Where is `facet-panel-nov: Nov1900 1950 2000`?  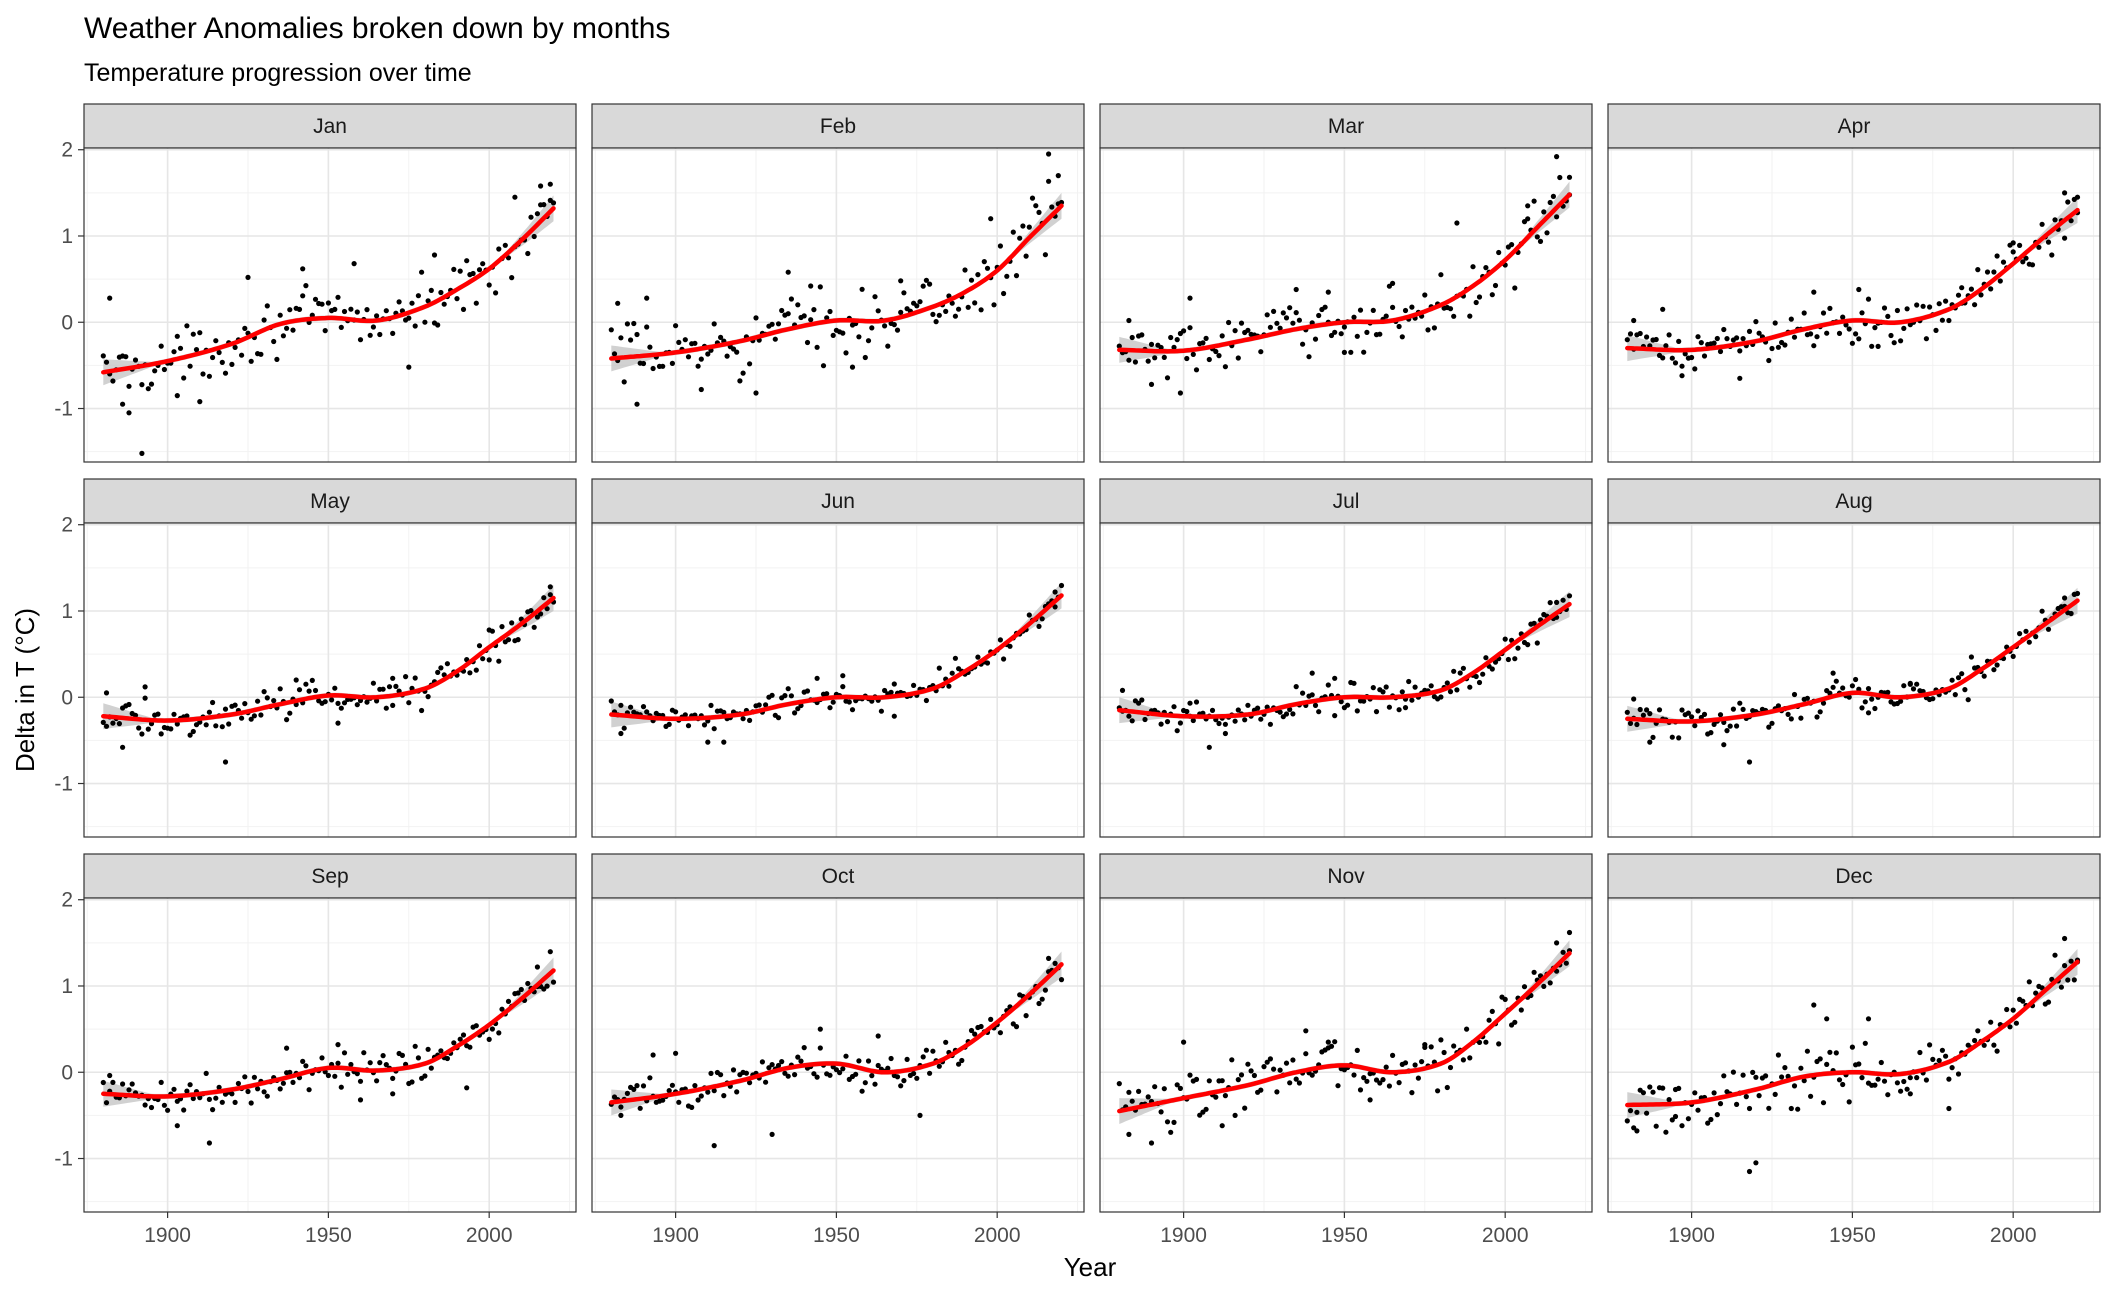
facet-panel-nov: Nov1900 1950 2000 is located at coordinates (1346, 1050).